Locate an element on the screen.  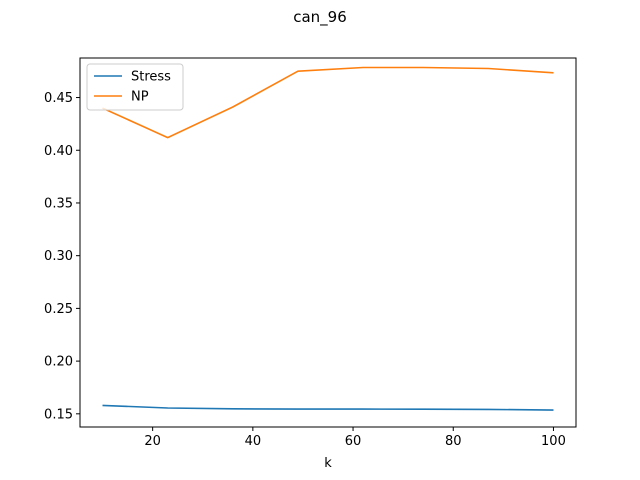
series-line-stress is located at coordinates (328, 407).